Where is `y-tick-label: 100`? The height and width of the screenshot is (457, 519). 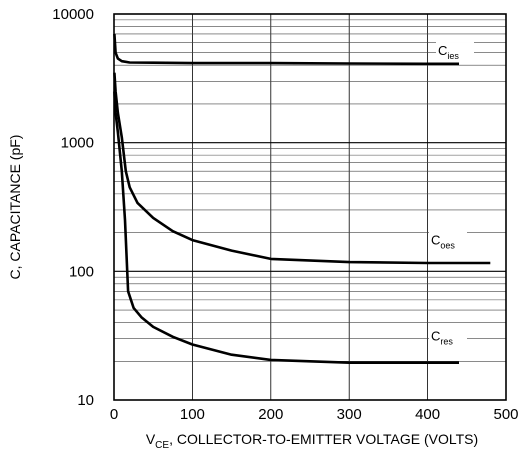
y-tick-label: 100 is located at coordinates (81, 271).